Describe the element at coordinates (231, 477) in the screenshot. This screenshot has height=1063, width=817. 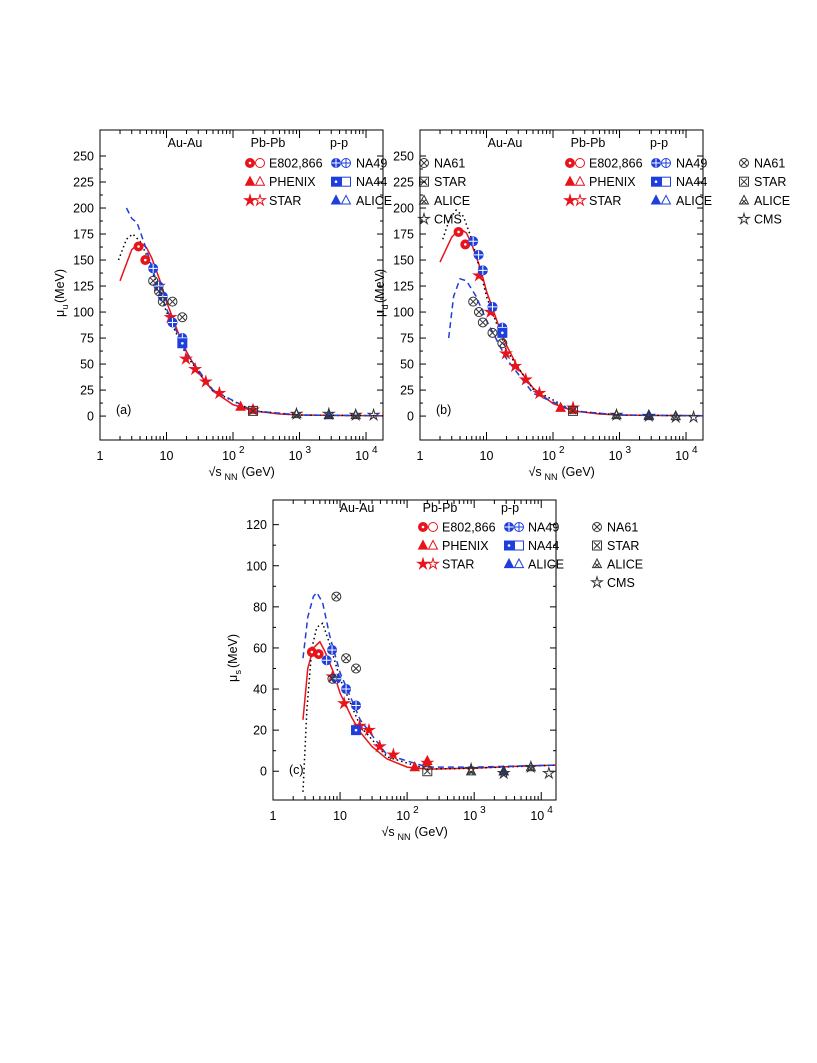
I see `x-label-sub: NN` at that location.